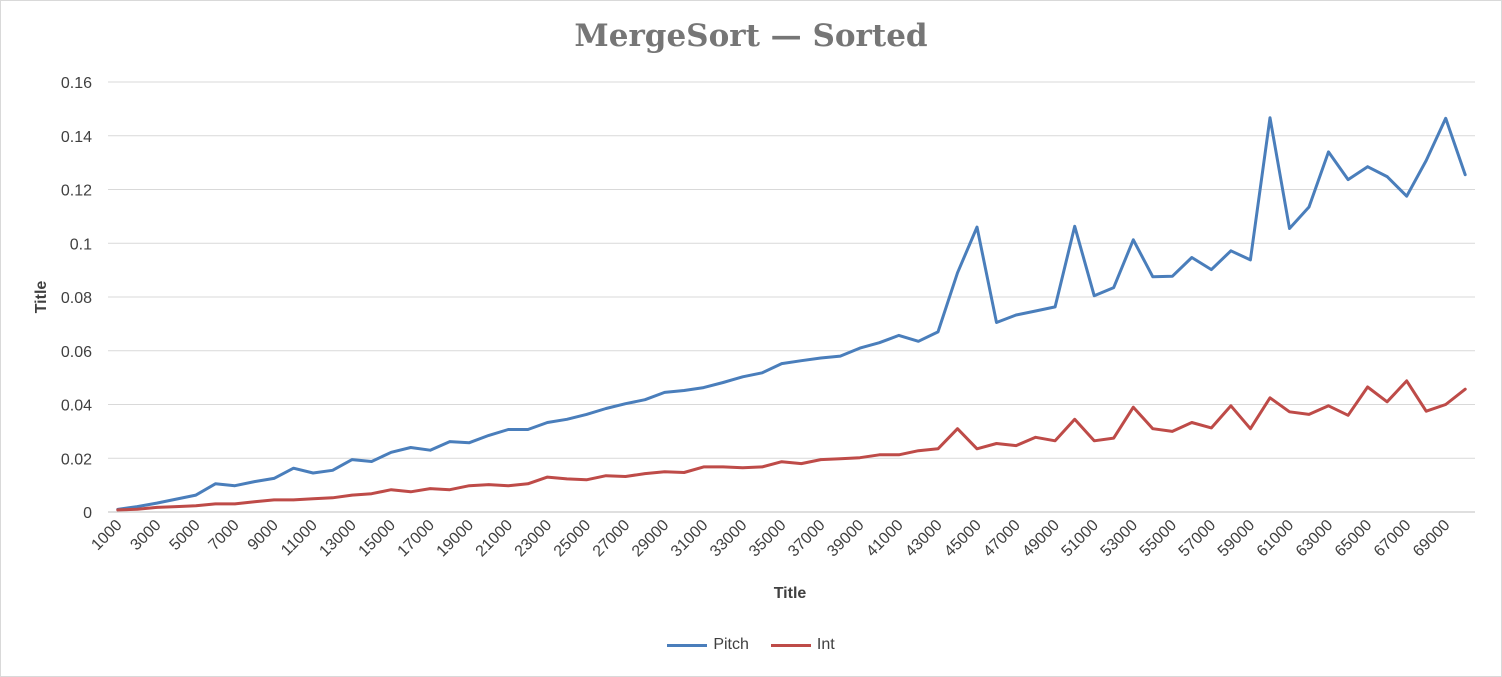  I want to click on y-tick-label: 0.16, so click(76, 83).